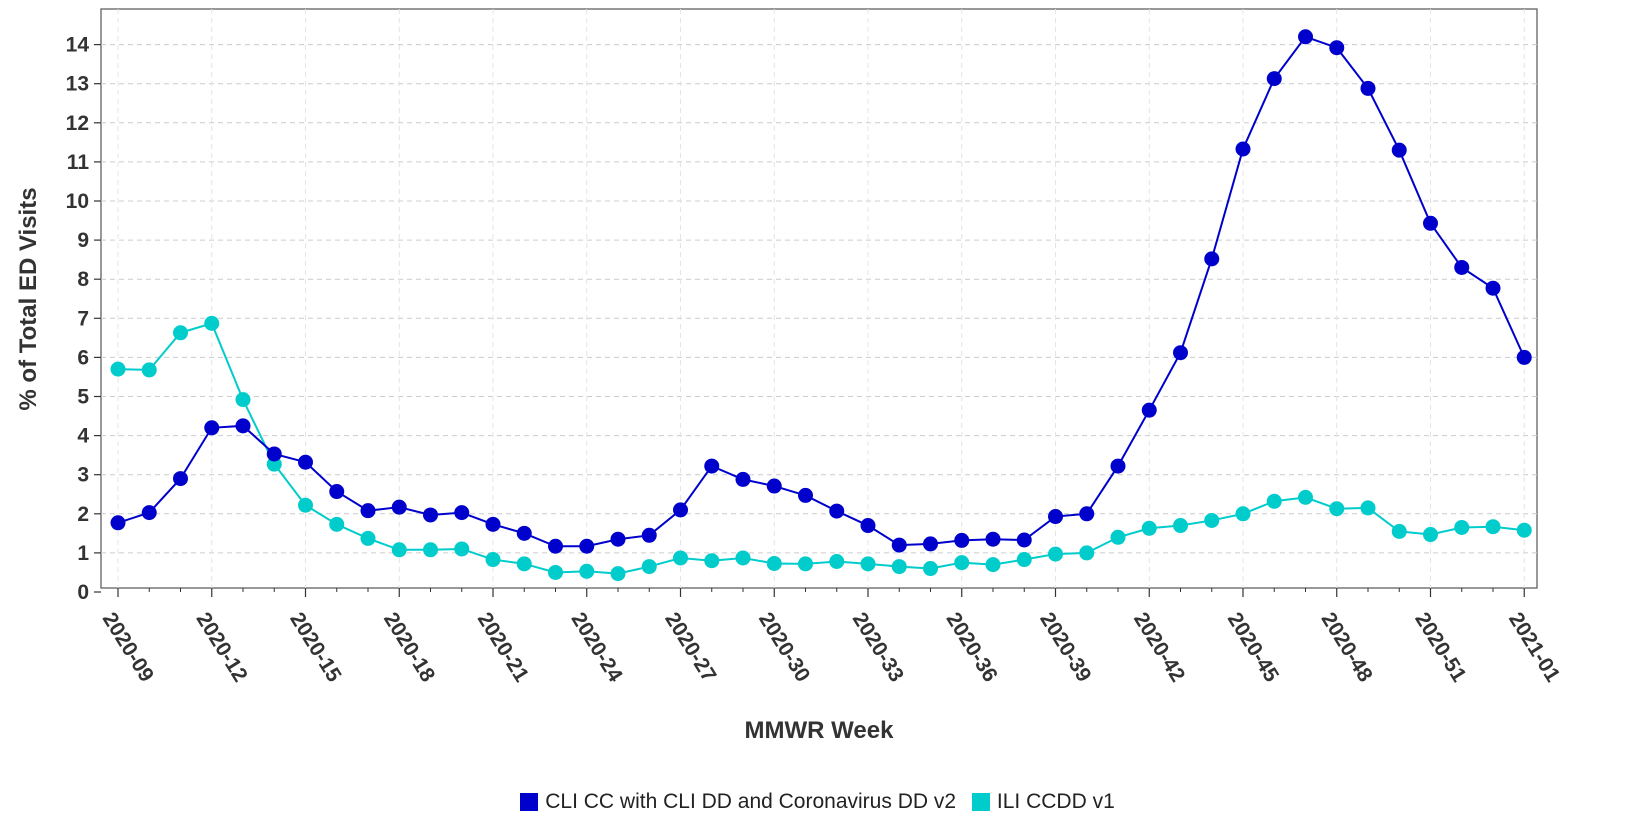 The width and height of the screenshot is (1635, 820). Describe the element at coordinates (83, 514) in the screenshot. I see `y-tick-label: 2` at that location.